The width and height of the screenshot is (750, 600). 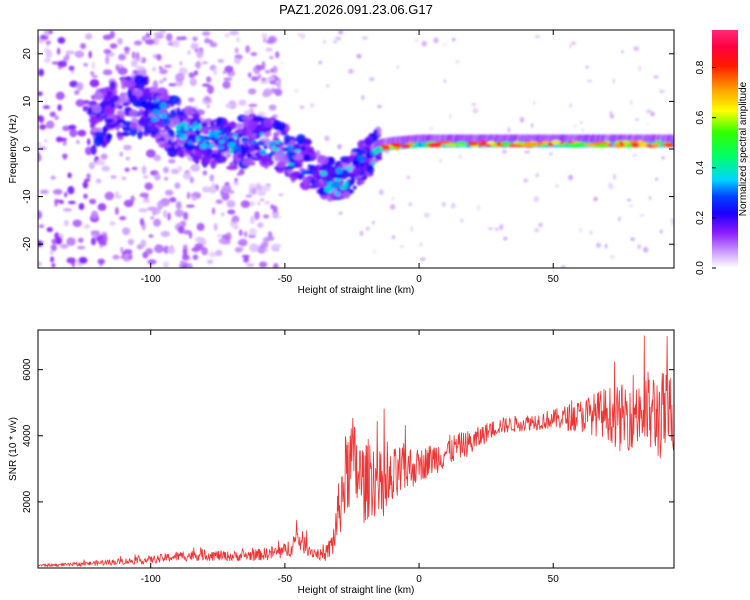 I want to click on snr-x-tick-label: -50, so click(x=285, y=579).